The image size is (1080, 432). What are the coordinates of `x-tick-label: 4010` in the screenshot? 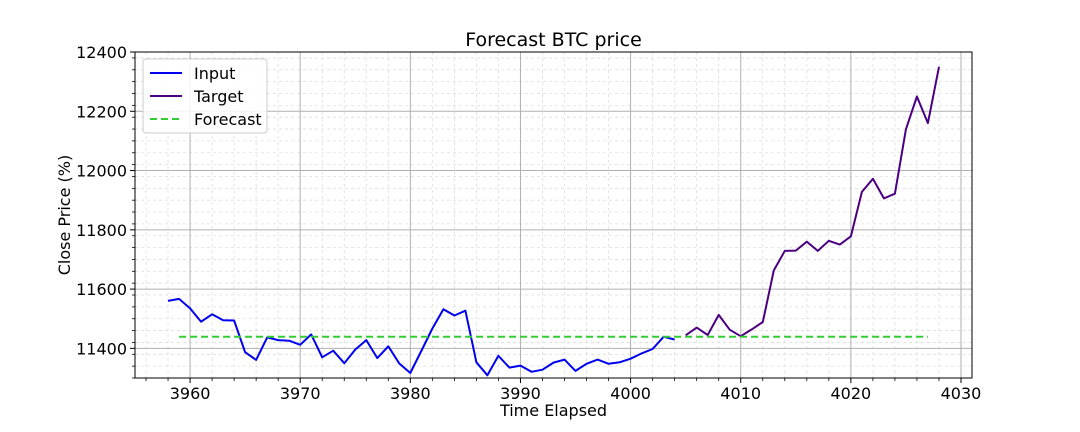 It's located at (740, 393).